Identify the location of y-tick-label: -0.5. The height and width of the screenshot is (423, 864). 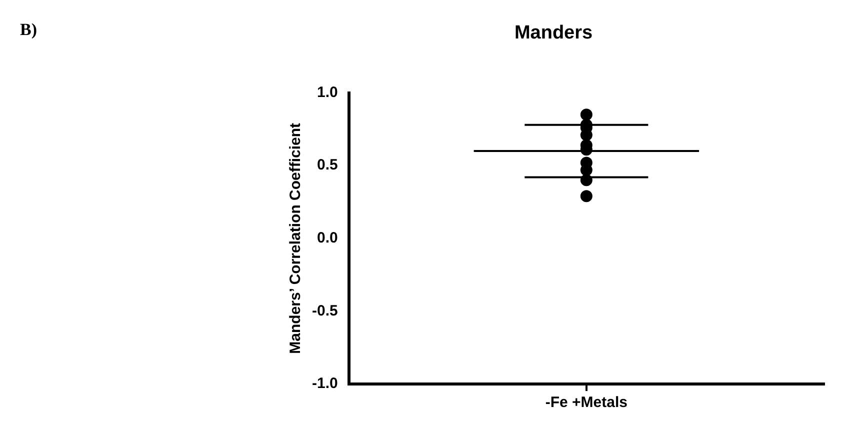
(325, 311).